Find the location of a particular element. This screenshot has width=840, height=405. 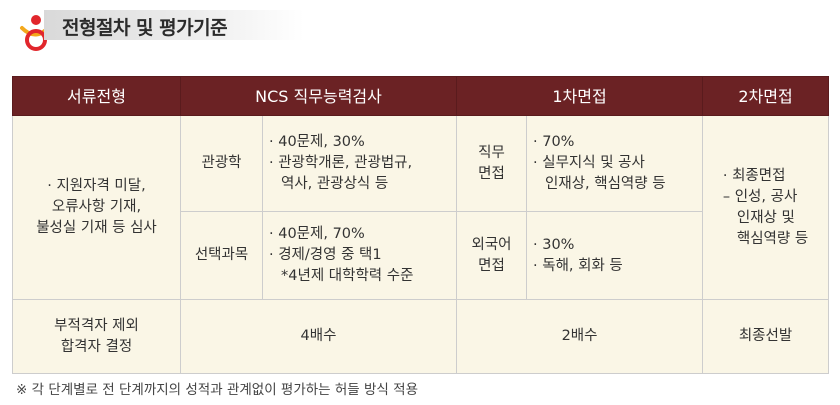

detail-line: · 40문제, 30% is located at coordinates (317, 142).